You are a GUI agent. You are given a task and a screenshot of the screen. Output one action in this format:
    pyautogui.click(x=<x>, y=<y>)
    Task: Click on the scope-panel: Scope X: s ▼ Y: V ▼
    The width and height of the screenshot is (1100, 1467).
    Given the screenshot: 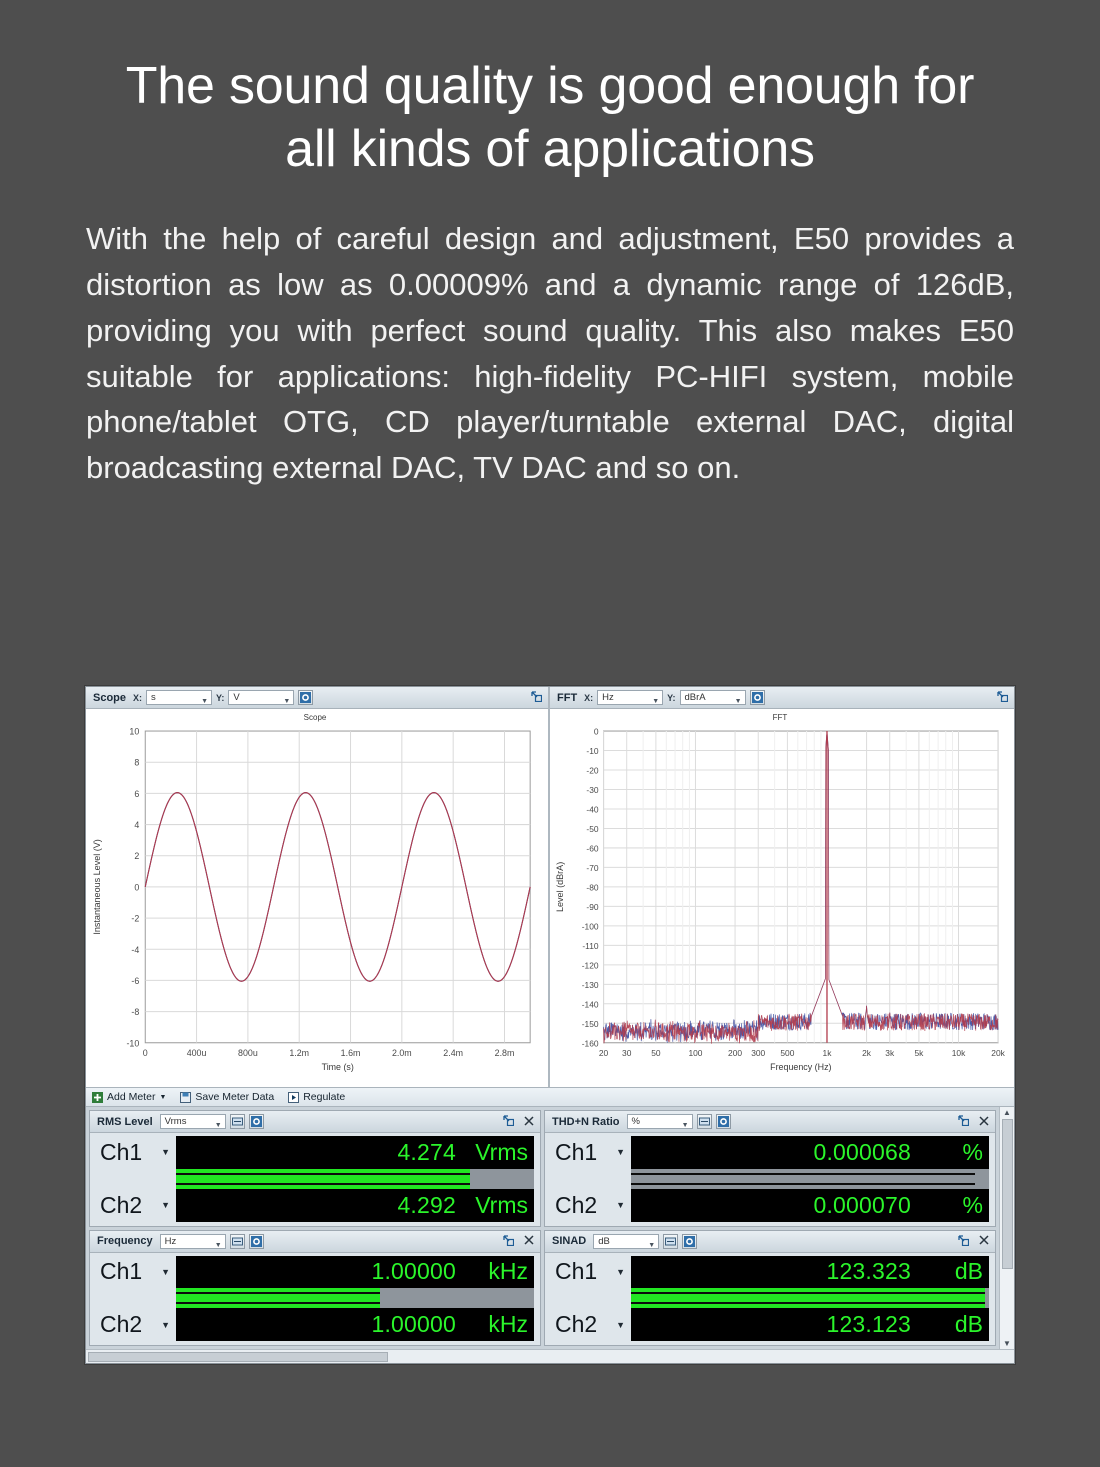 What is the action you would take?
    pyautogui.click(x=318, y=887)
    